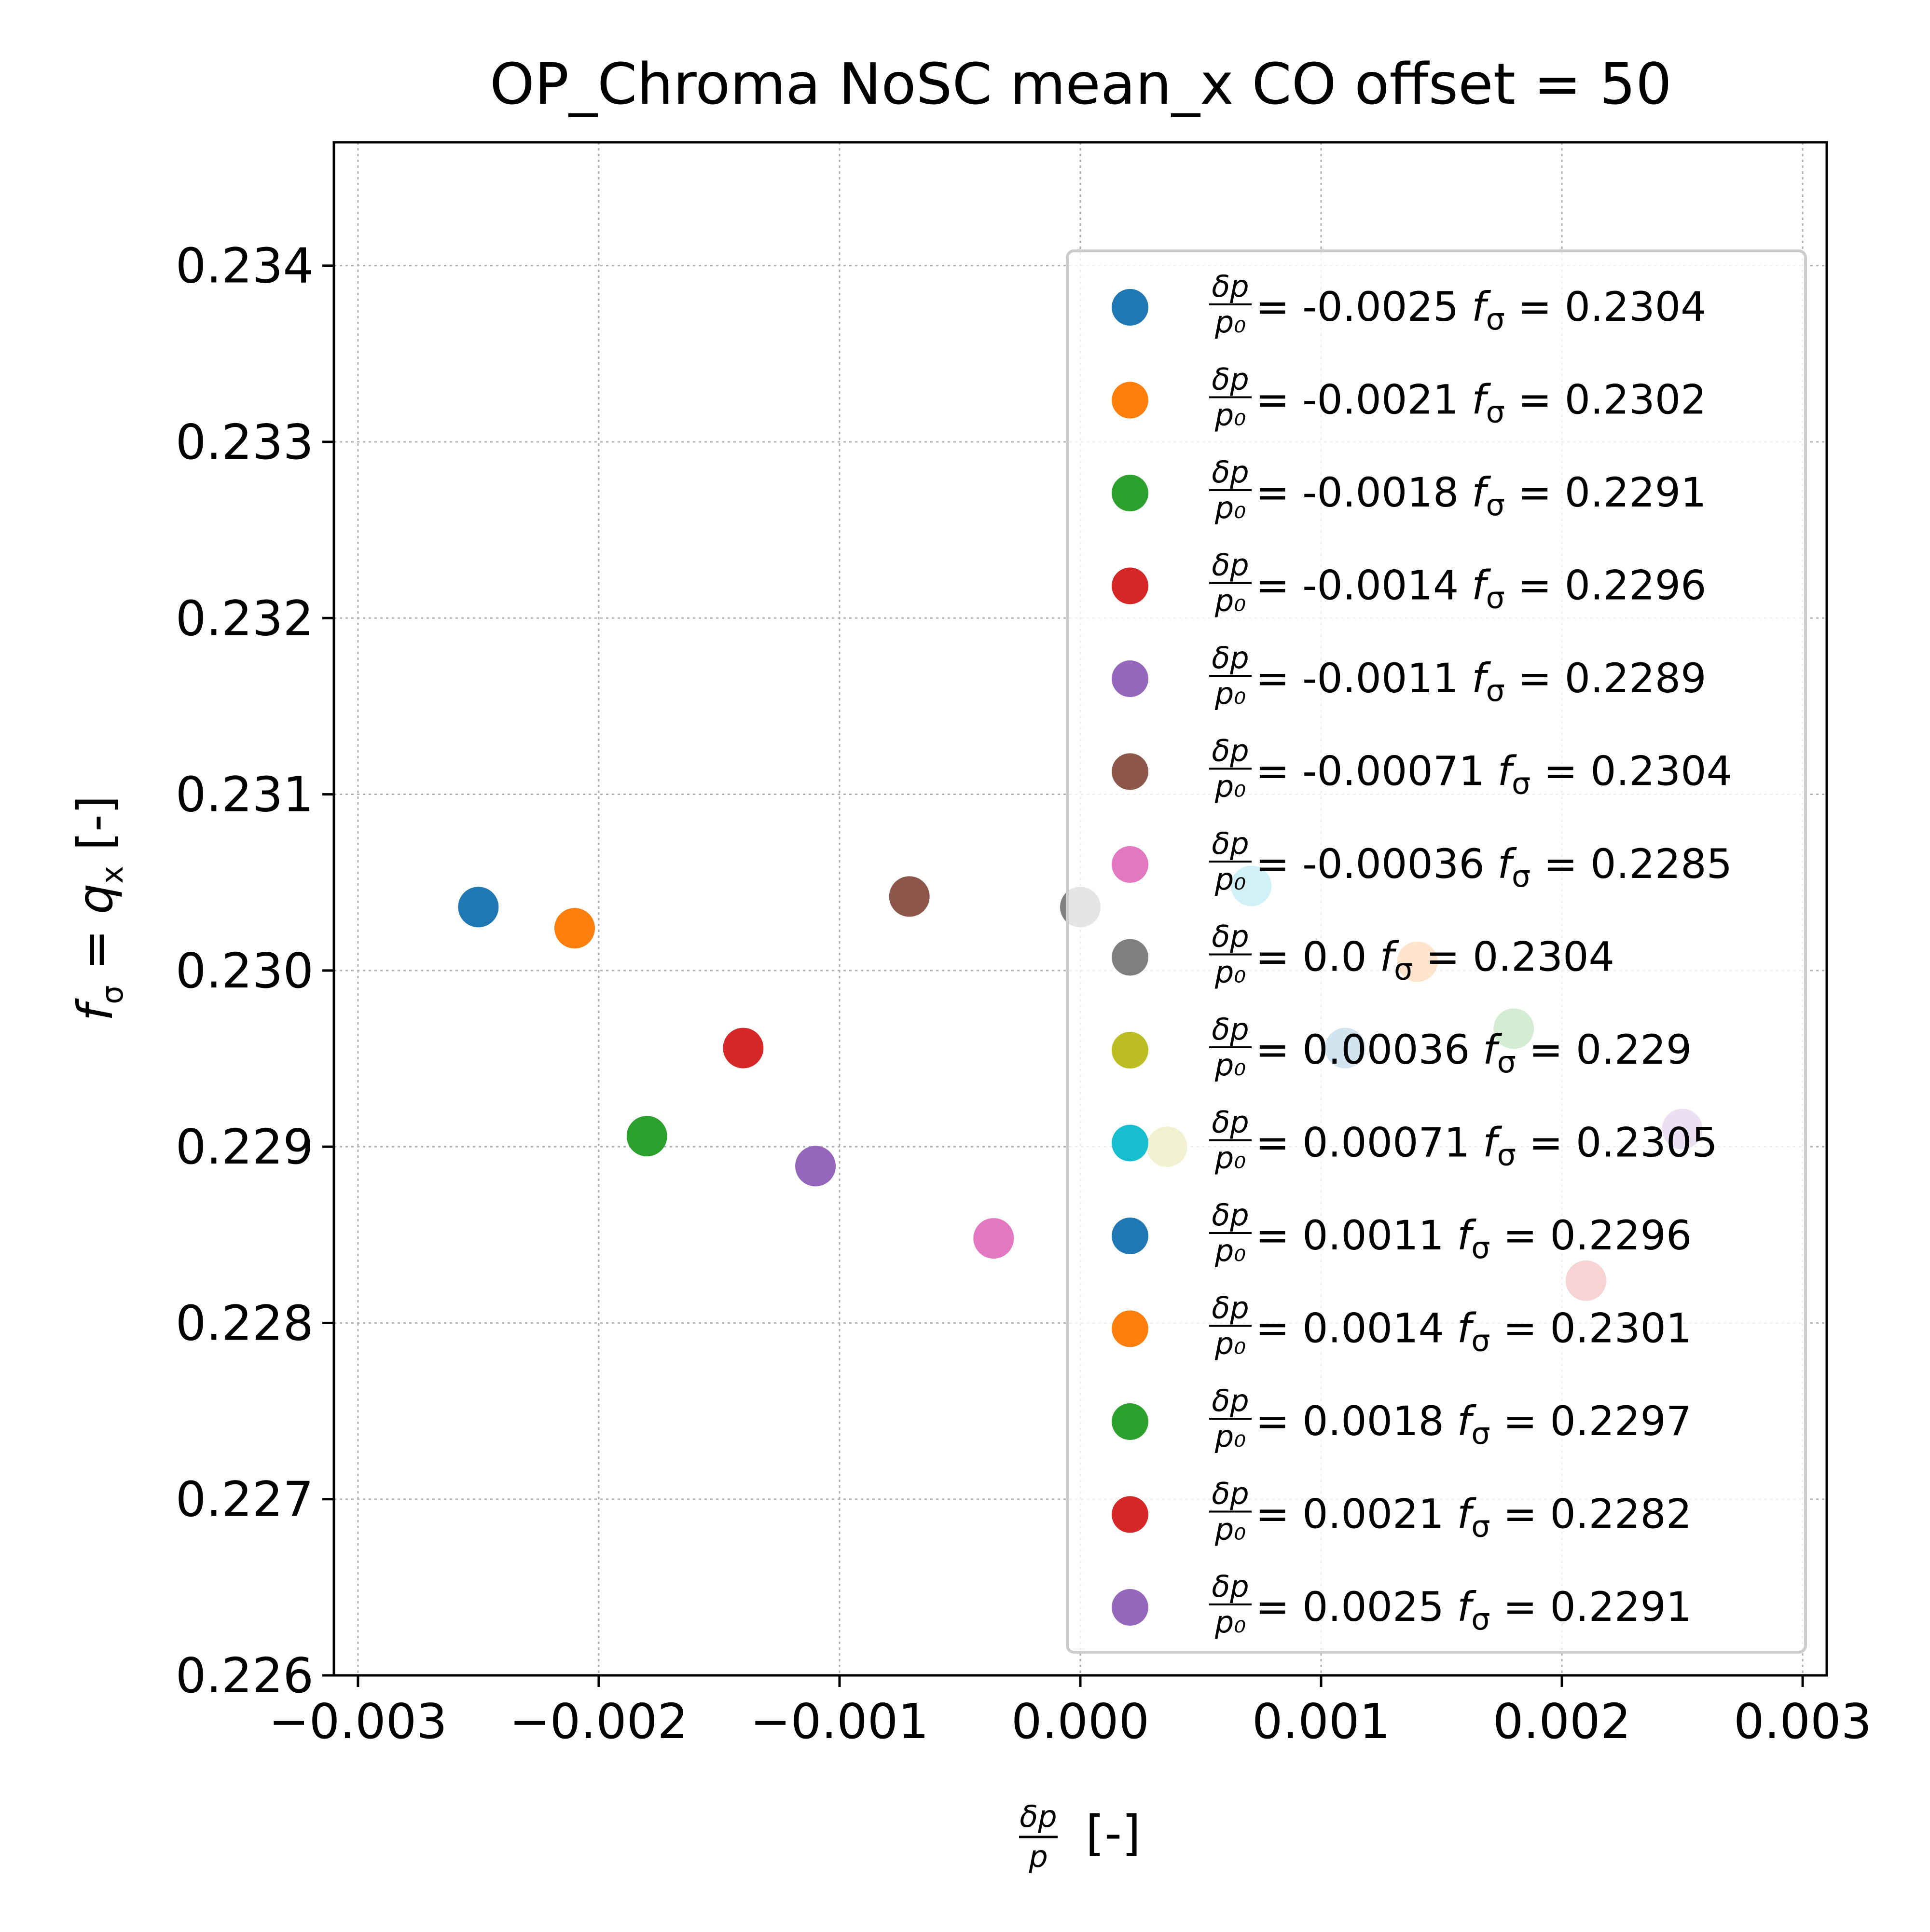 This screenshot has height=1932, width=1930. Describe the element at coordinates (1080, 1722) in the screenshot. I see `x-tick-label: 0.000` at that location.